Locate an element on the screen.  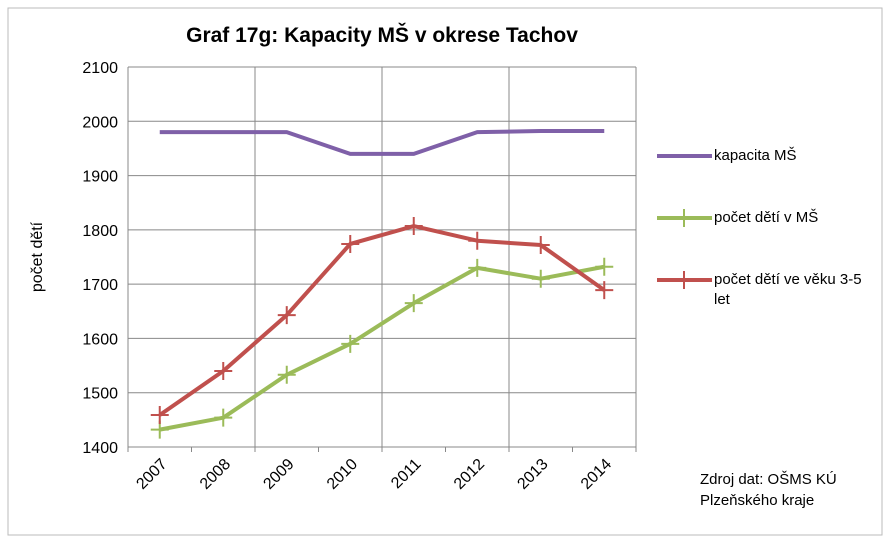
legend-label: kapacita MŠ is located at coordinates (755, 155).